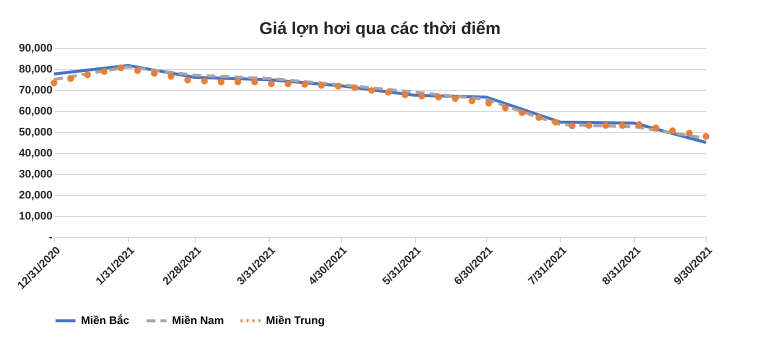 This screenshot has height=337, width=764. Describe the element at coordinates (35, 196) in the screenshot. I see `y-tick-label: 20,000` at that location.